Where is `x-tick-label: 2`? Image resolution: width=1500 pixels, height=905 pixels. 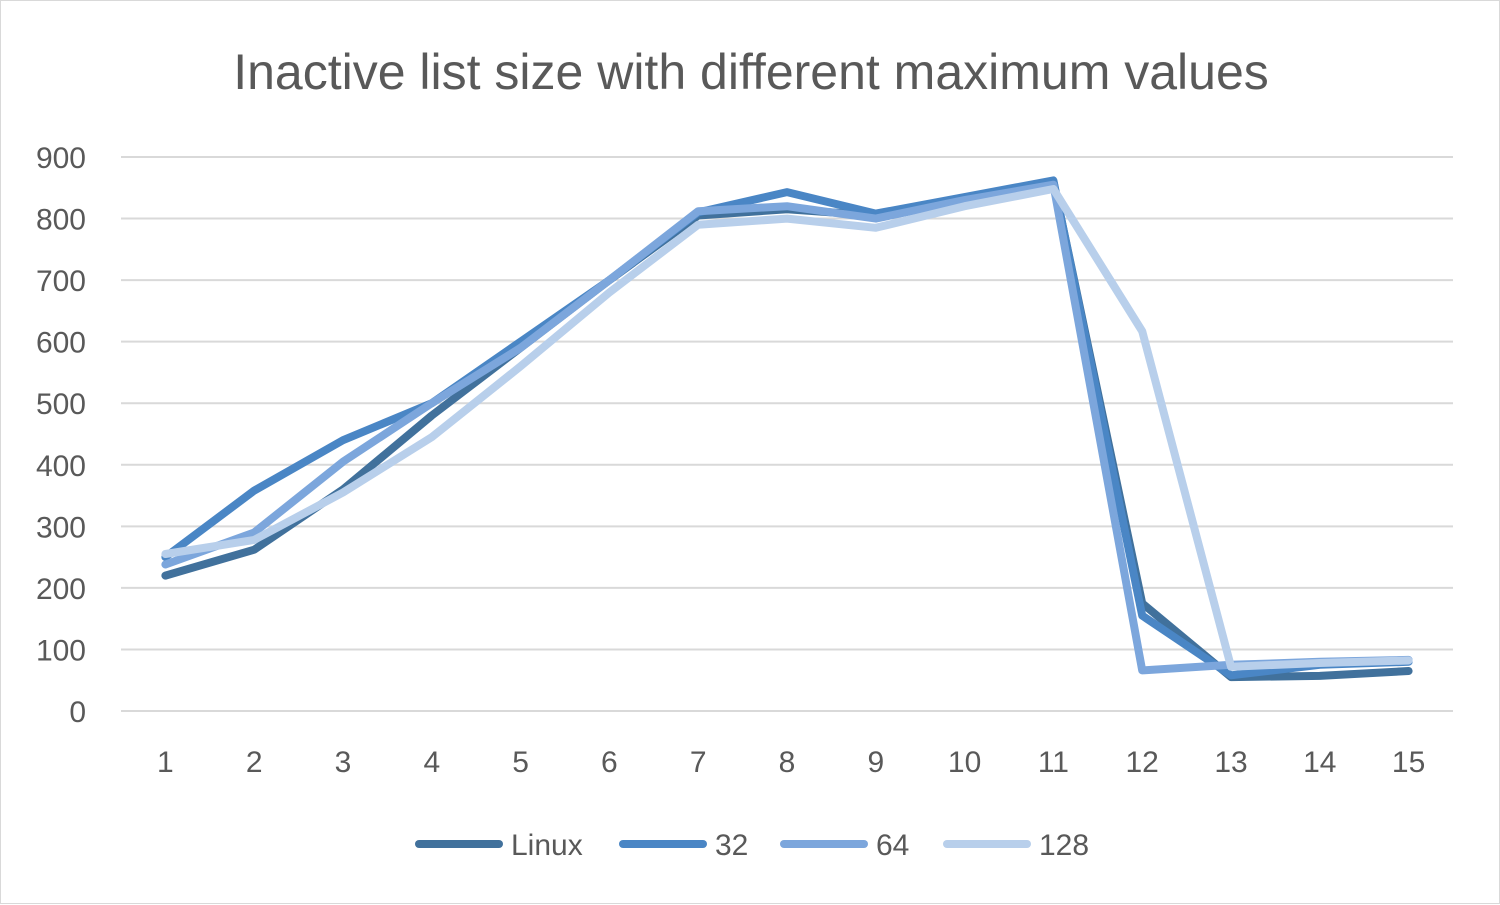
x-tick-label: 2 is located at coordinates (254, 762).